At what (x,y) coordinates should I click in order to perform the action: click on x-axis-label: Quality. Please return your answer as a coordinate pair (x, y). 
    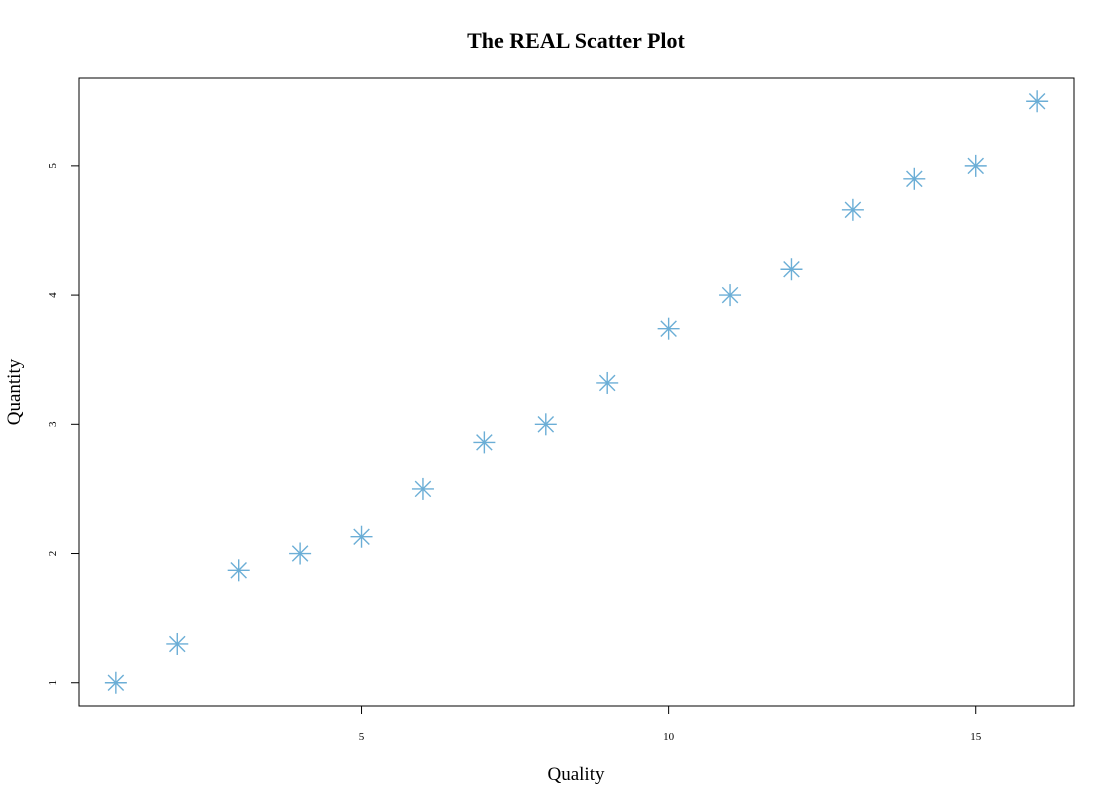
    Looking at the image, I should click on (576, 774).